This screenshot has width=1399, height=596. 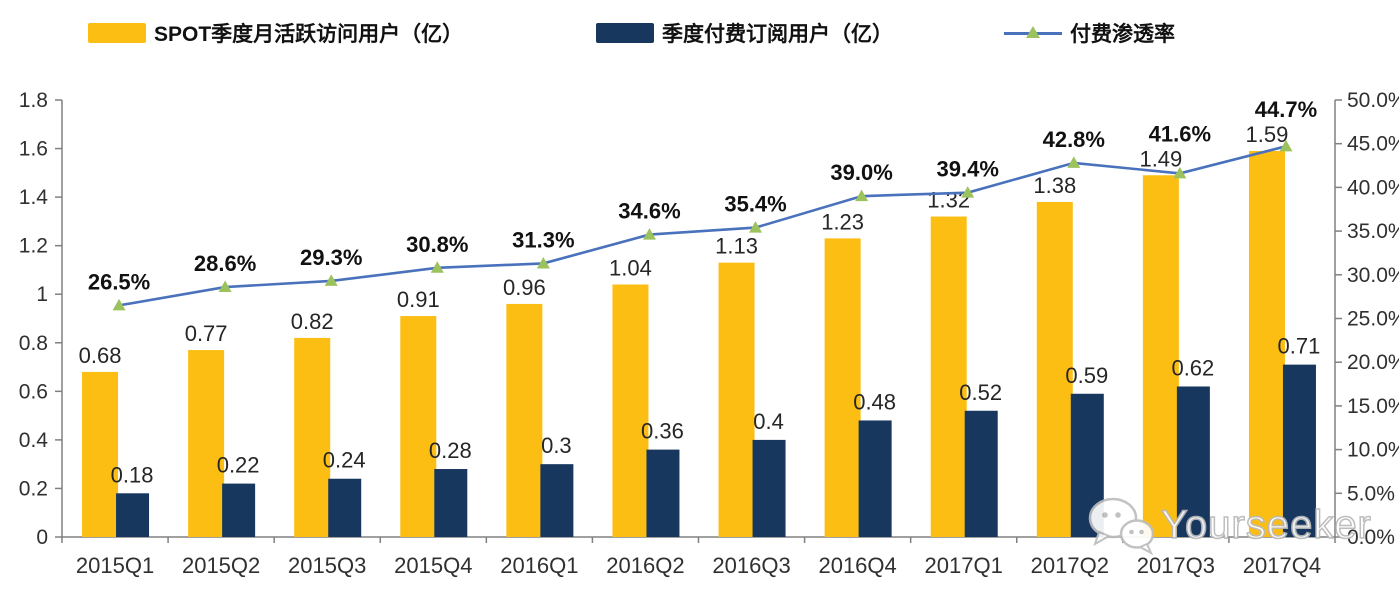 I want to click on right-axis-tick-label: 45.0%, so click(x=1373, y=144).